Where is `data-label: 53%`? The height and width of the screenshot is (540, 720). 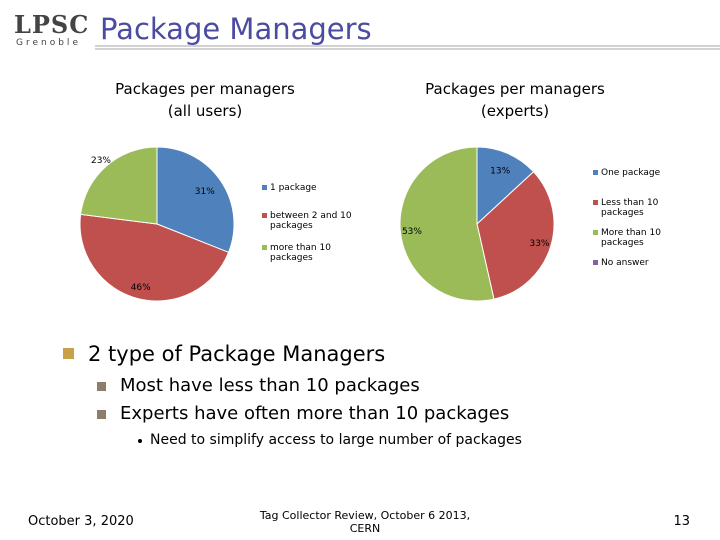 data-label: 53% is located at coordinates (412, 232).